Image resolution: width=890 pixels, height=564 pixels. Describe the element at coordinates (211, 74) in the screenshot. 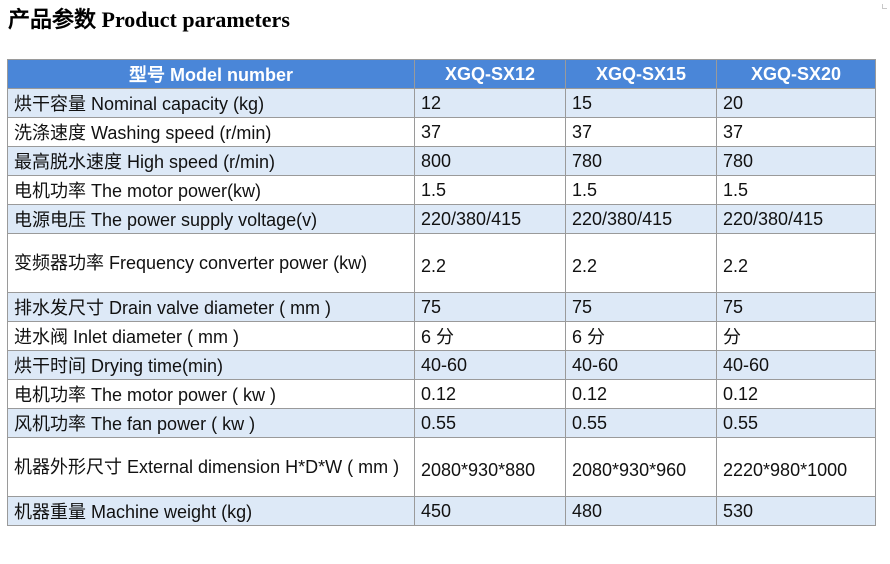

I see `header-label-cell: 型号 Model number` at that location.